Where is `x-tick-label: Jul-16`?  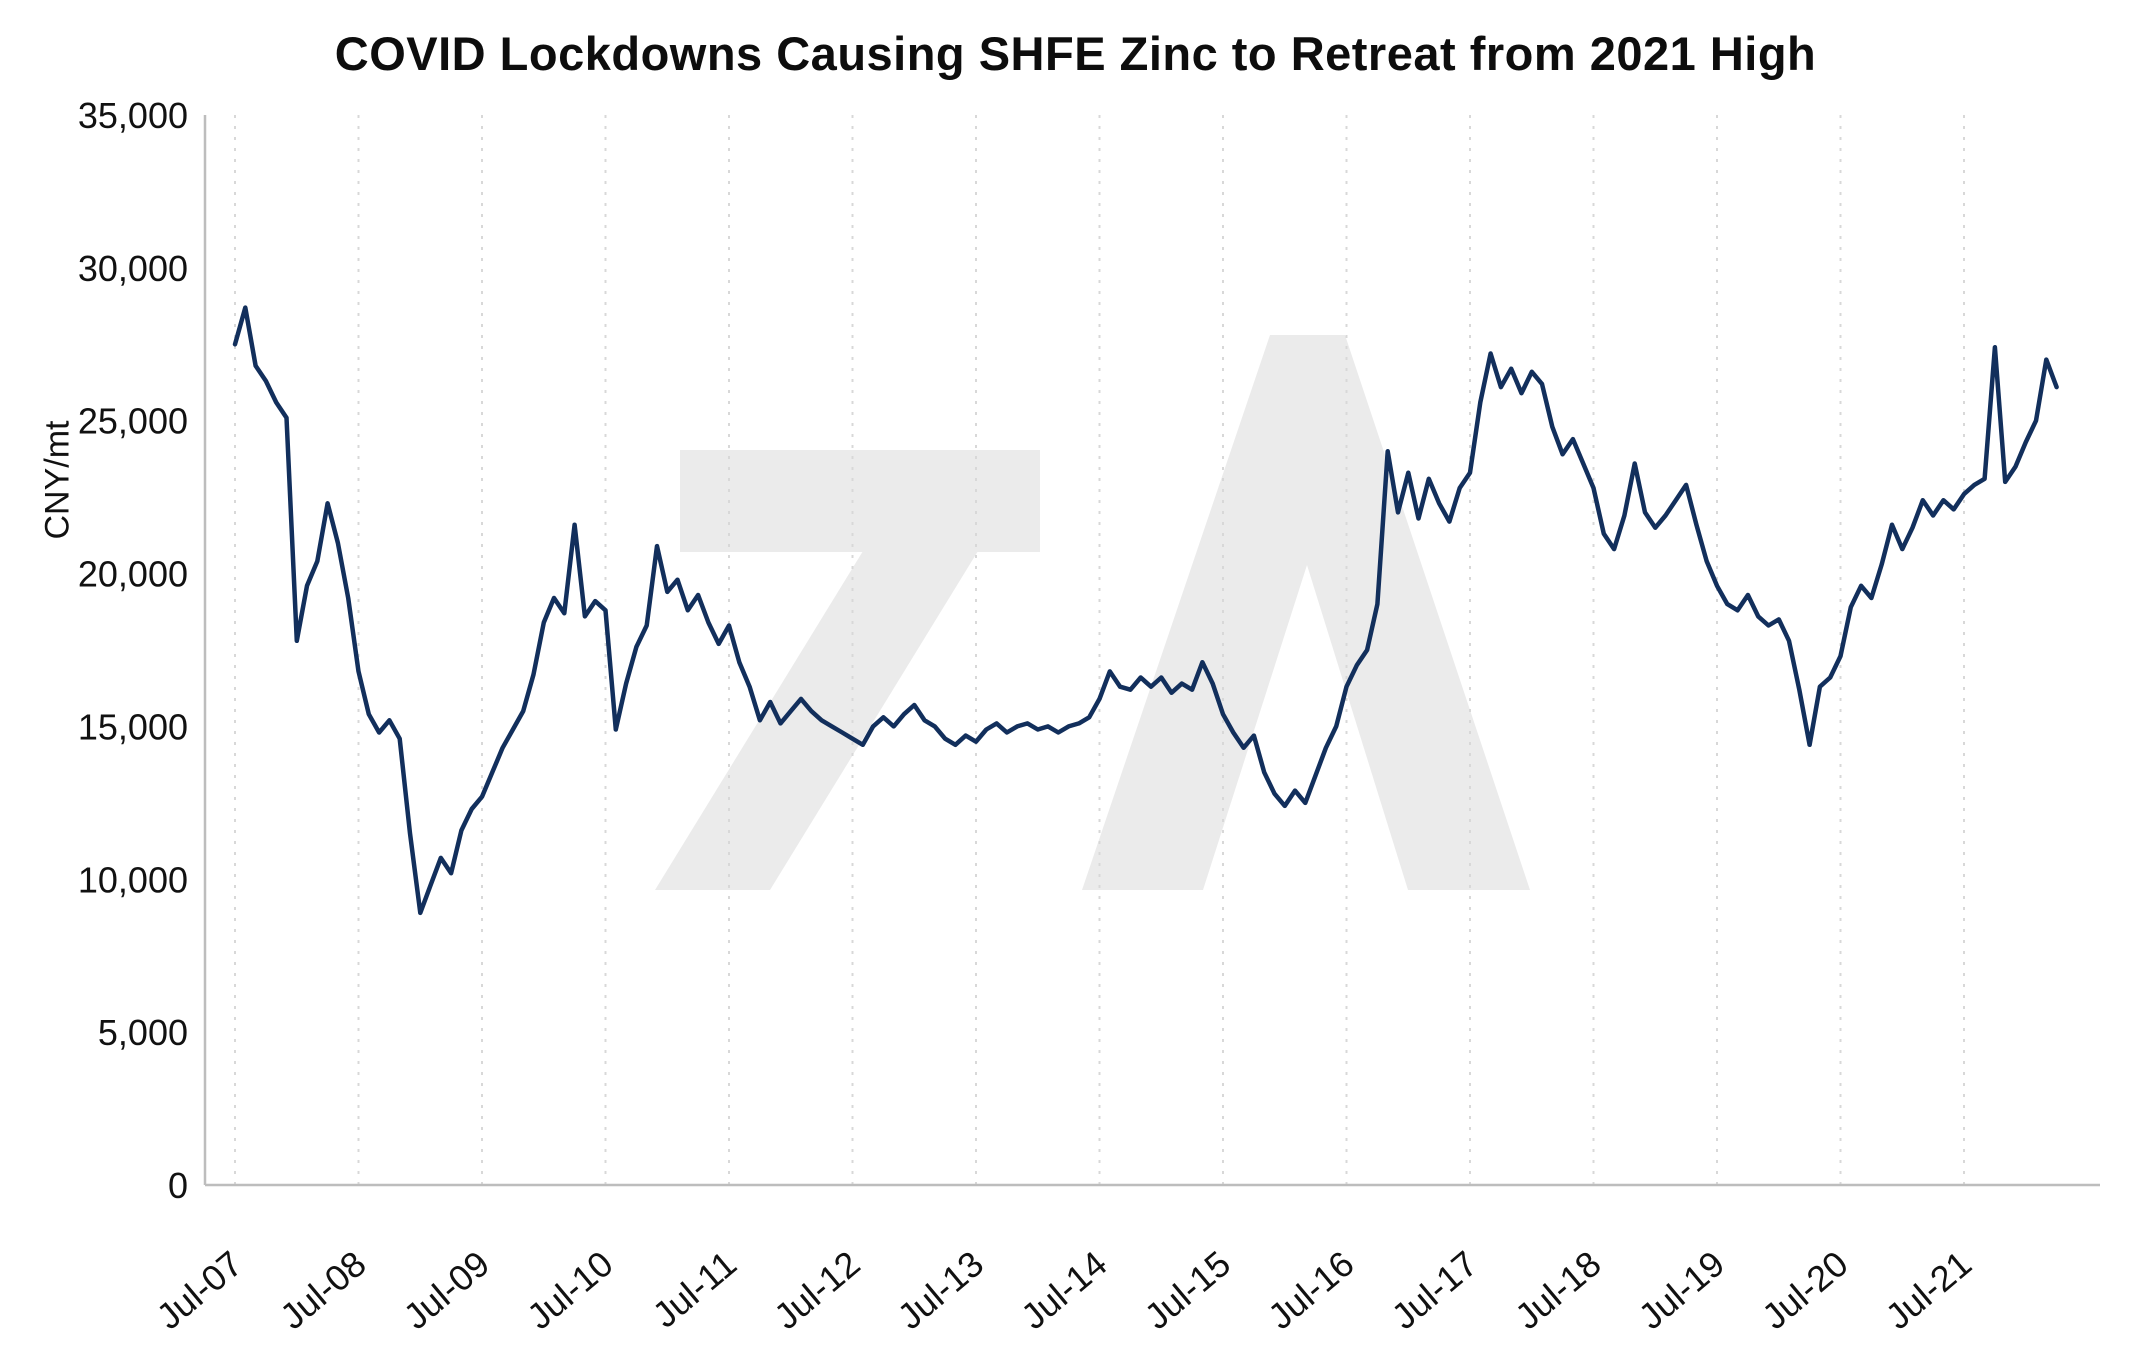 x-tick-label: Jul-16 is located at coordinates (1310, 1290).